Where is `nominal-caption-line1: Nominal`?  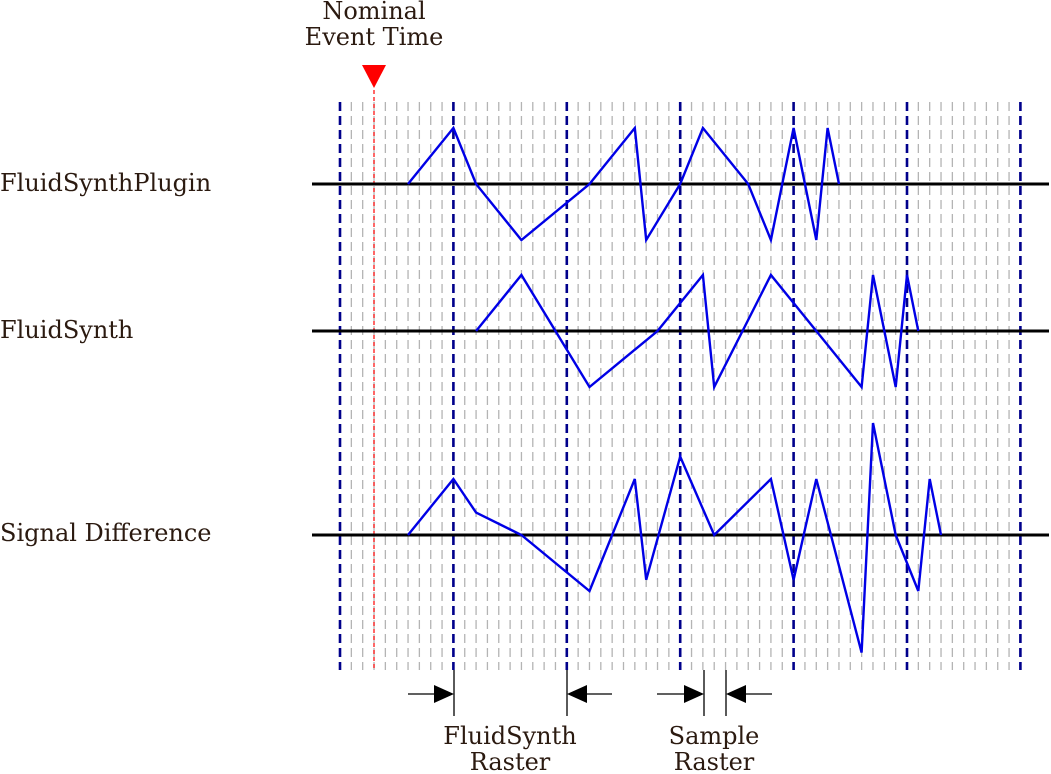 nominal-caption-line1: Nominal is located at coordinates (373, 12).